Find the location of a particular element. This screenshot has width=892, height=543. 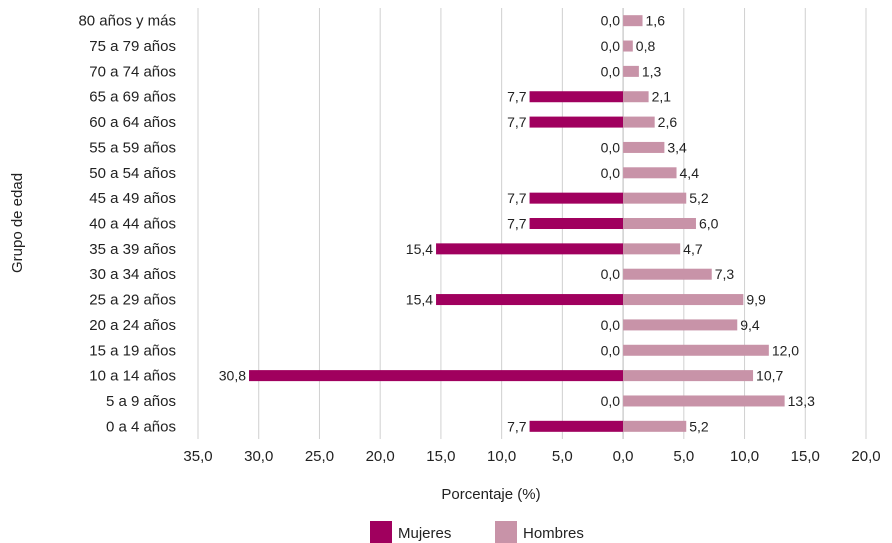

data-label-hombres: 7,3 is located at coordinates (725, 274).